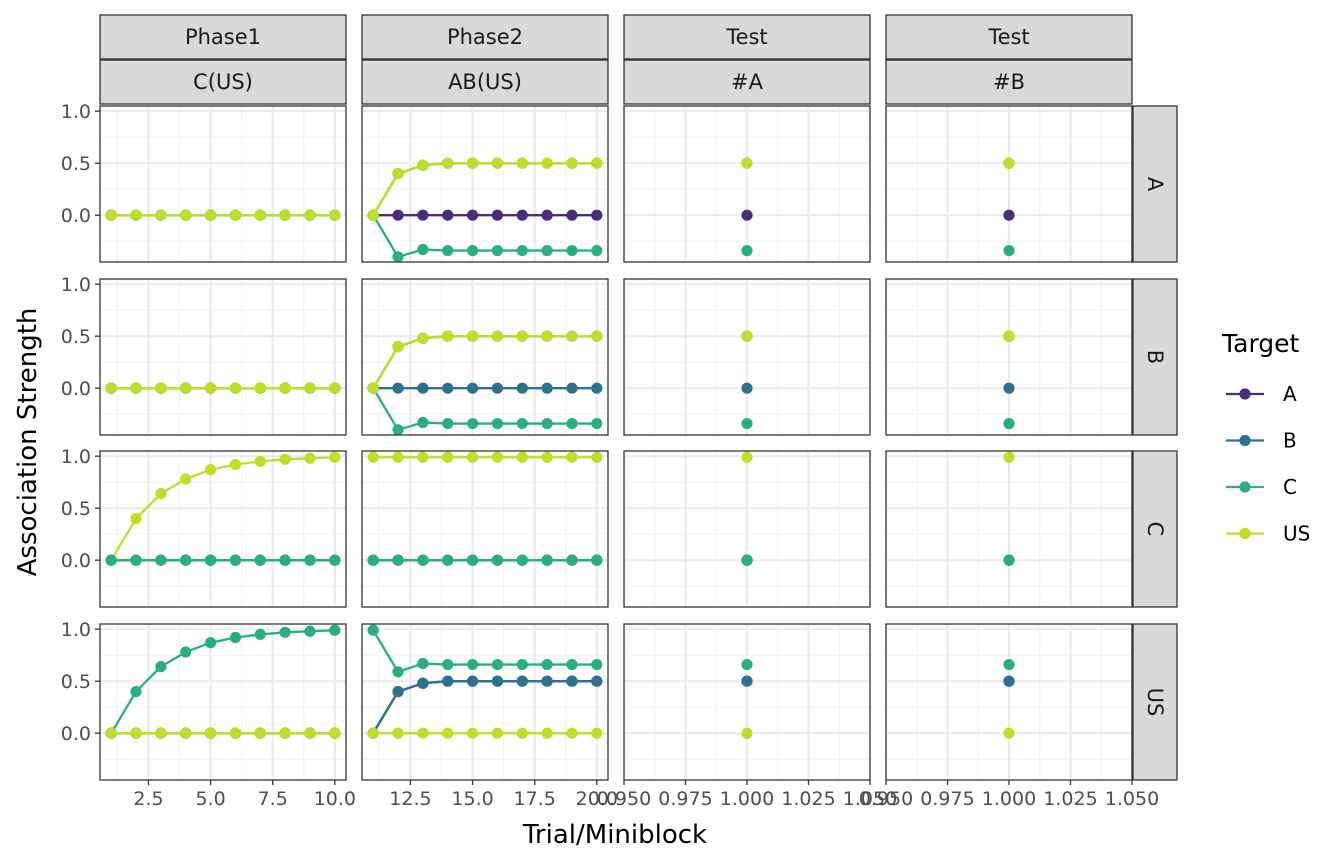 This screenshot has width=1344, height=865. Describe the element at coordinates (1290, 441) in the screenshot. I see `legend-label: B` at that location.